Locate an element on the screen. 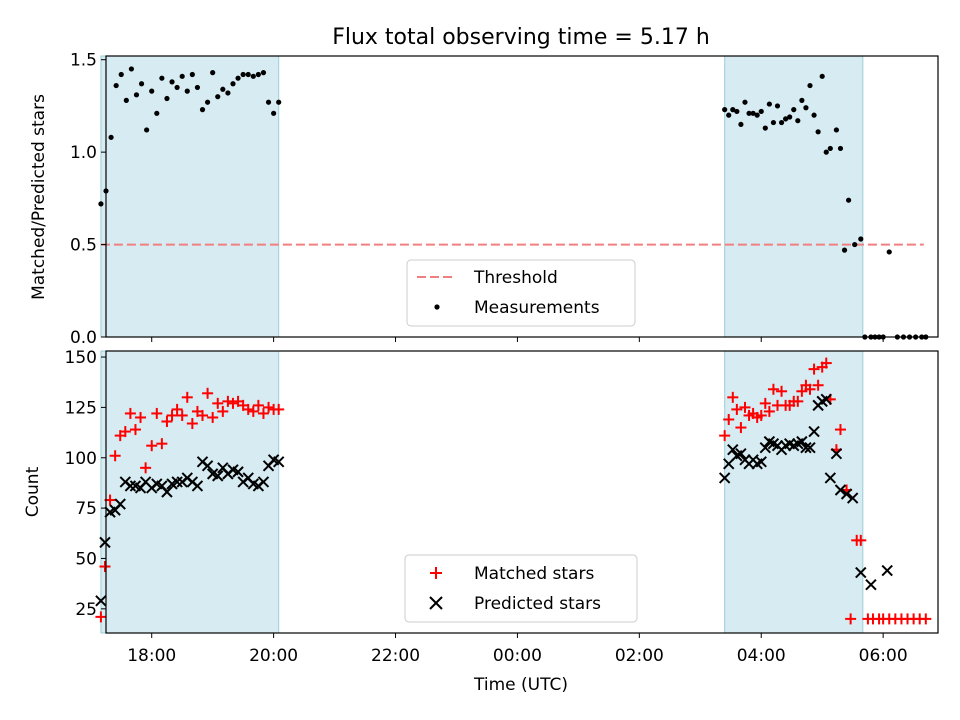 The image size is (960, 720). matched-legend-label: Matched stars is located at coordinates (534, 574).